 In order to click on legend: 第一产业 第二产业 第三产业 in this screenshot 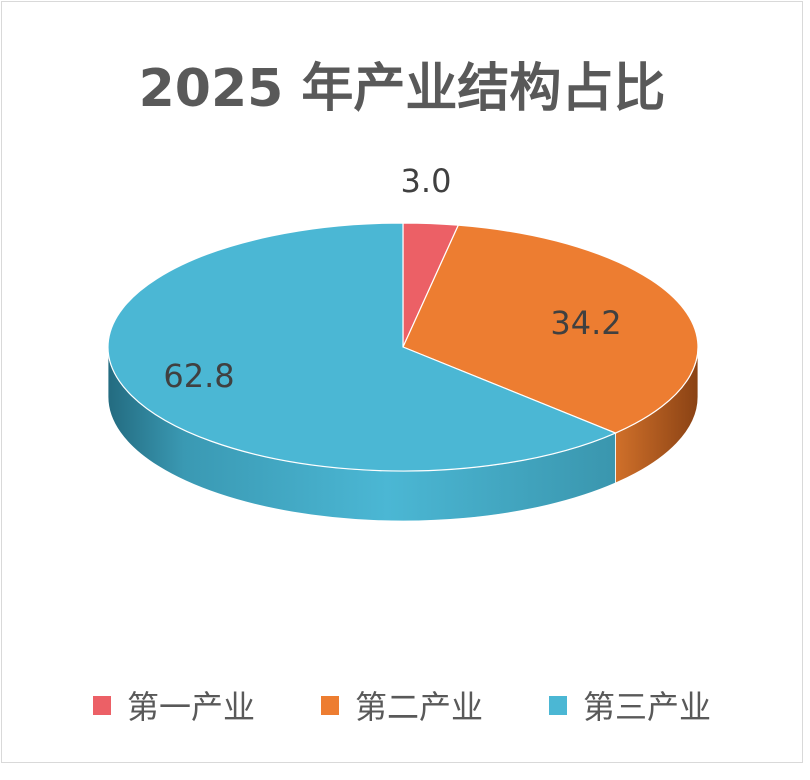, I will do `click(402, 705)`.